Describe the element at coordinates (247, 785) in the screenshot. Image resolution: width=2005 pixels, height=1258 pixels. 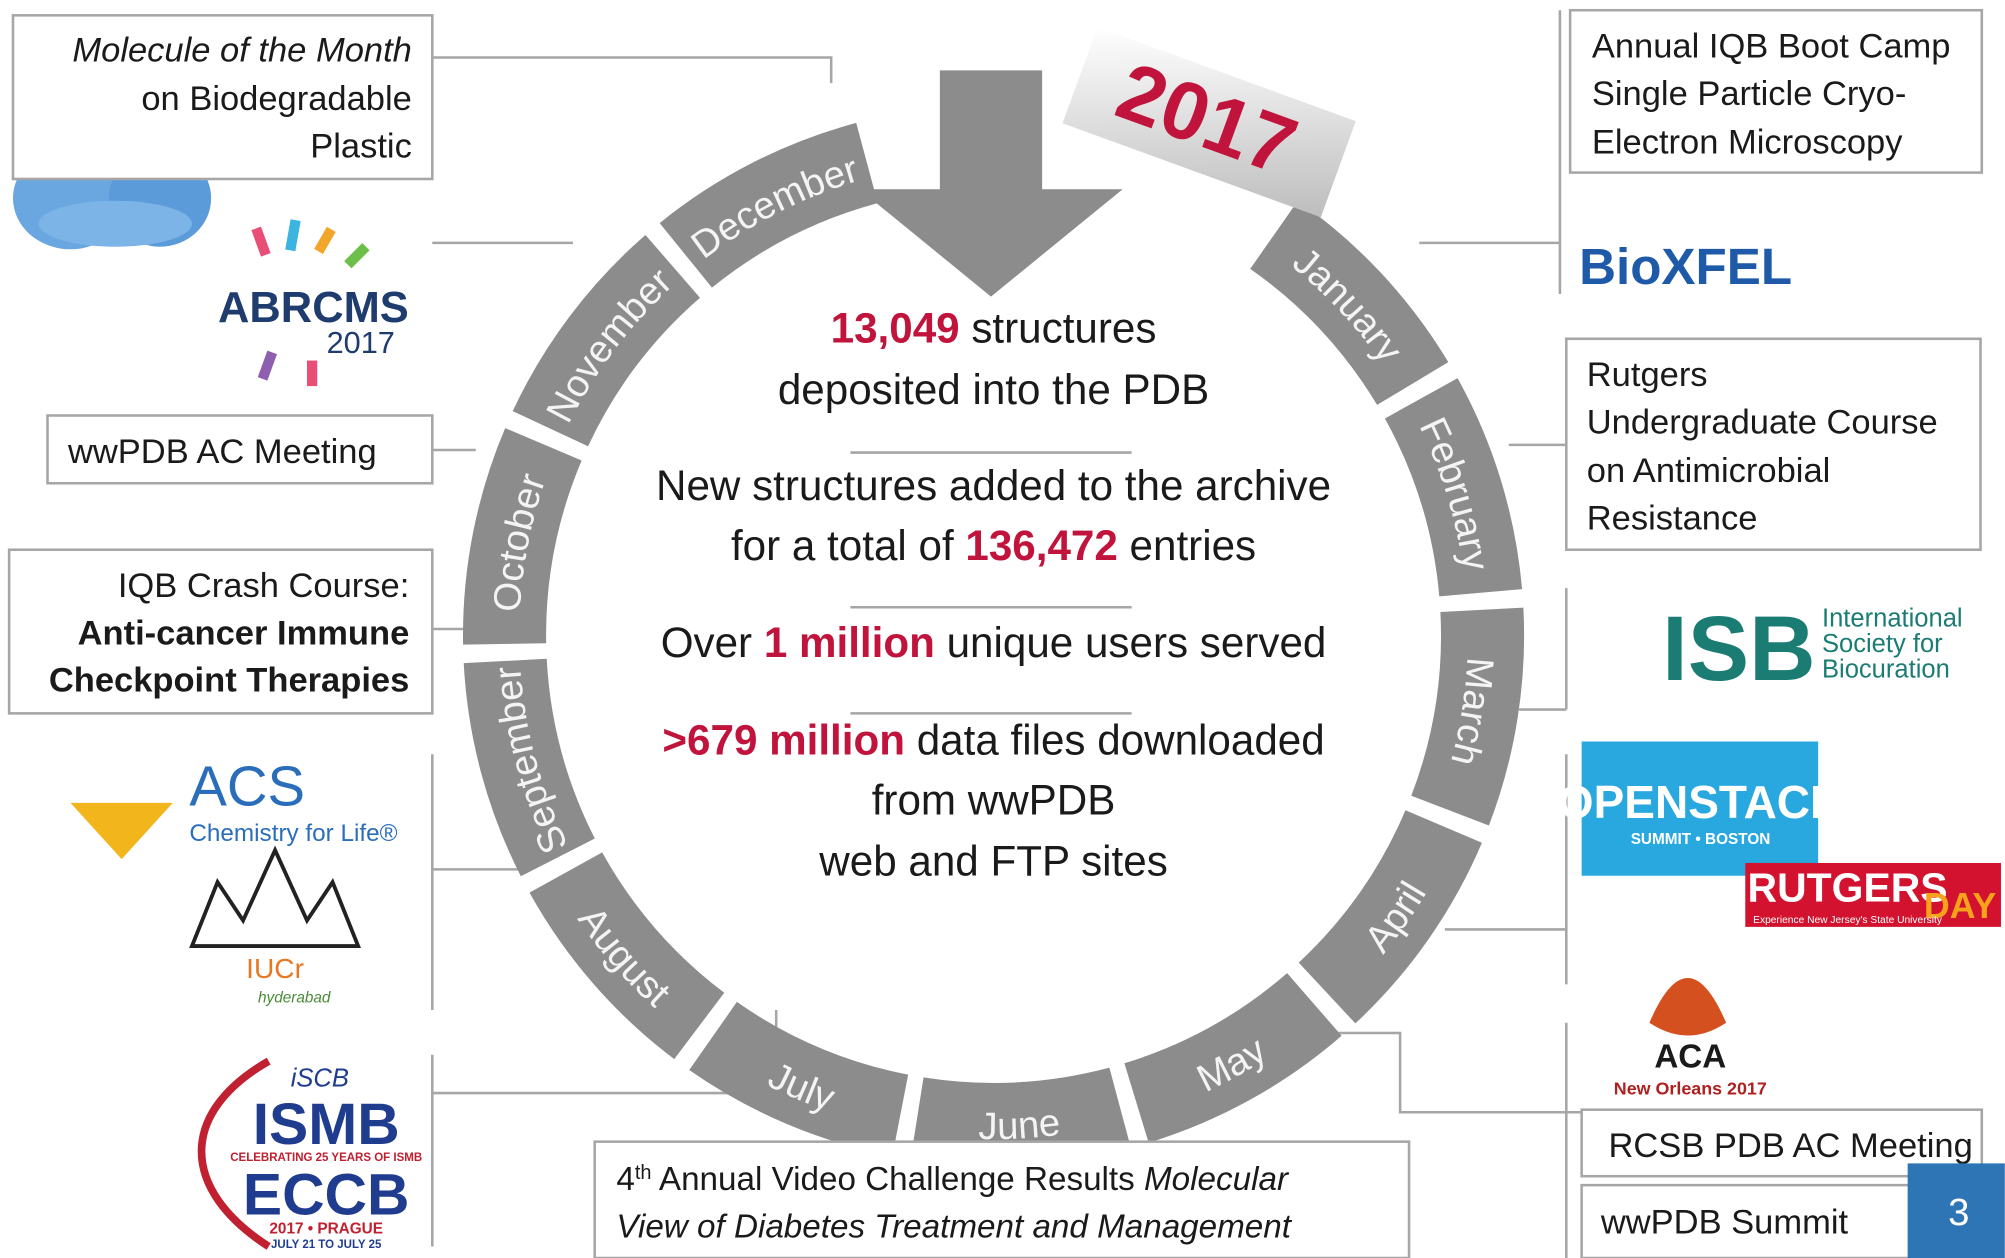
I see `logo-text: ACS` at that location.